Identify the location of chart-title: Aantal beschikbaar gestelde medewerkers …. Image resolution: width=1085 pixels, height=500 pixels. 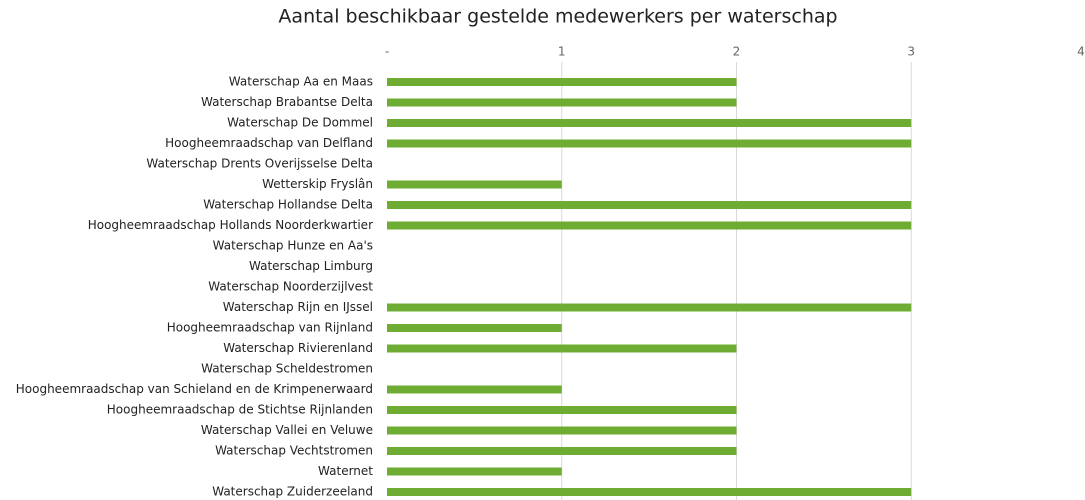
(557, 17).